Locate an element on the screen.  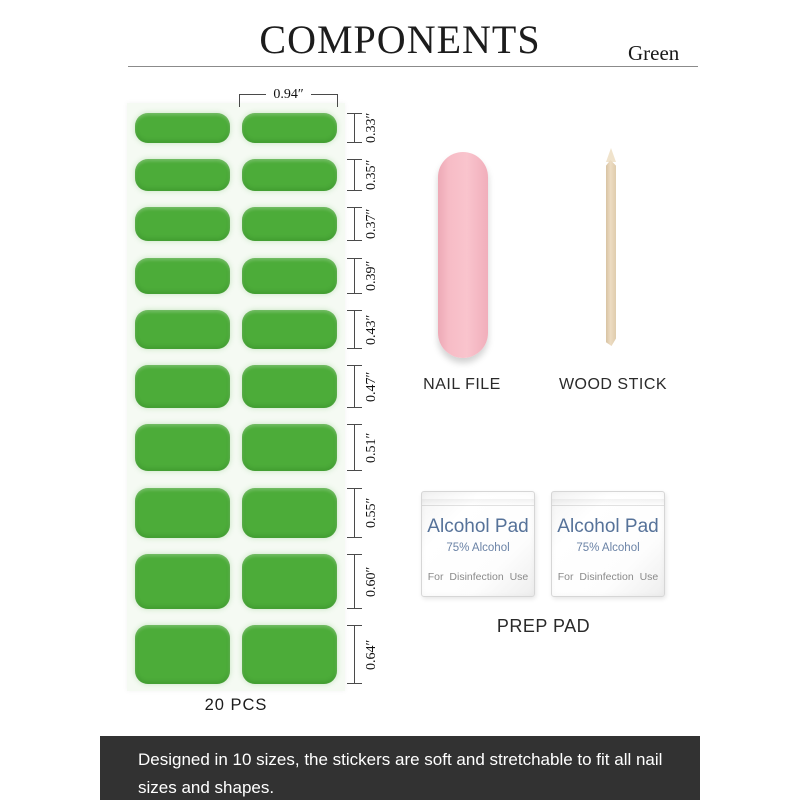
size-label: 0.39″ is located at coordinates (371, 275).